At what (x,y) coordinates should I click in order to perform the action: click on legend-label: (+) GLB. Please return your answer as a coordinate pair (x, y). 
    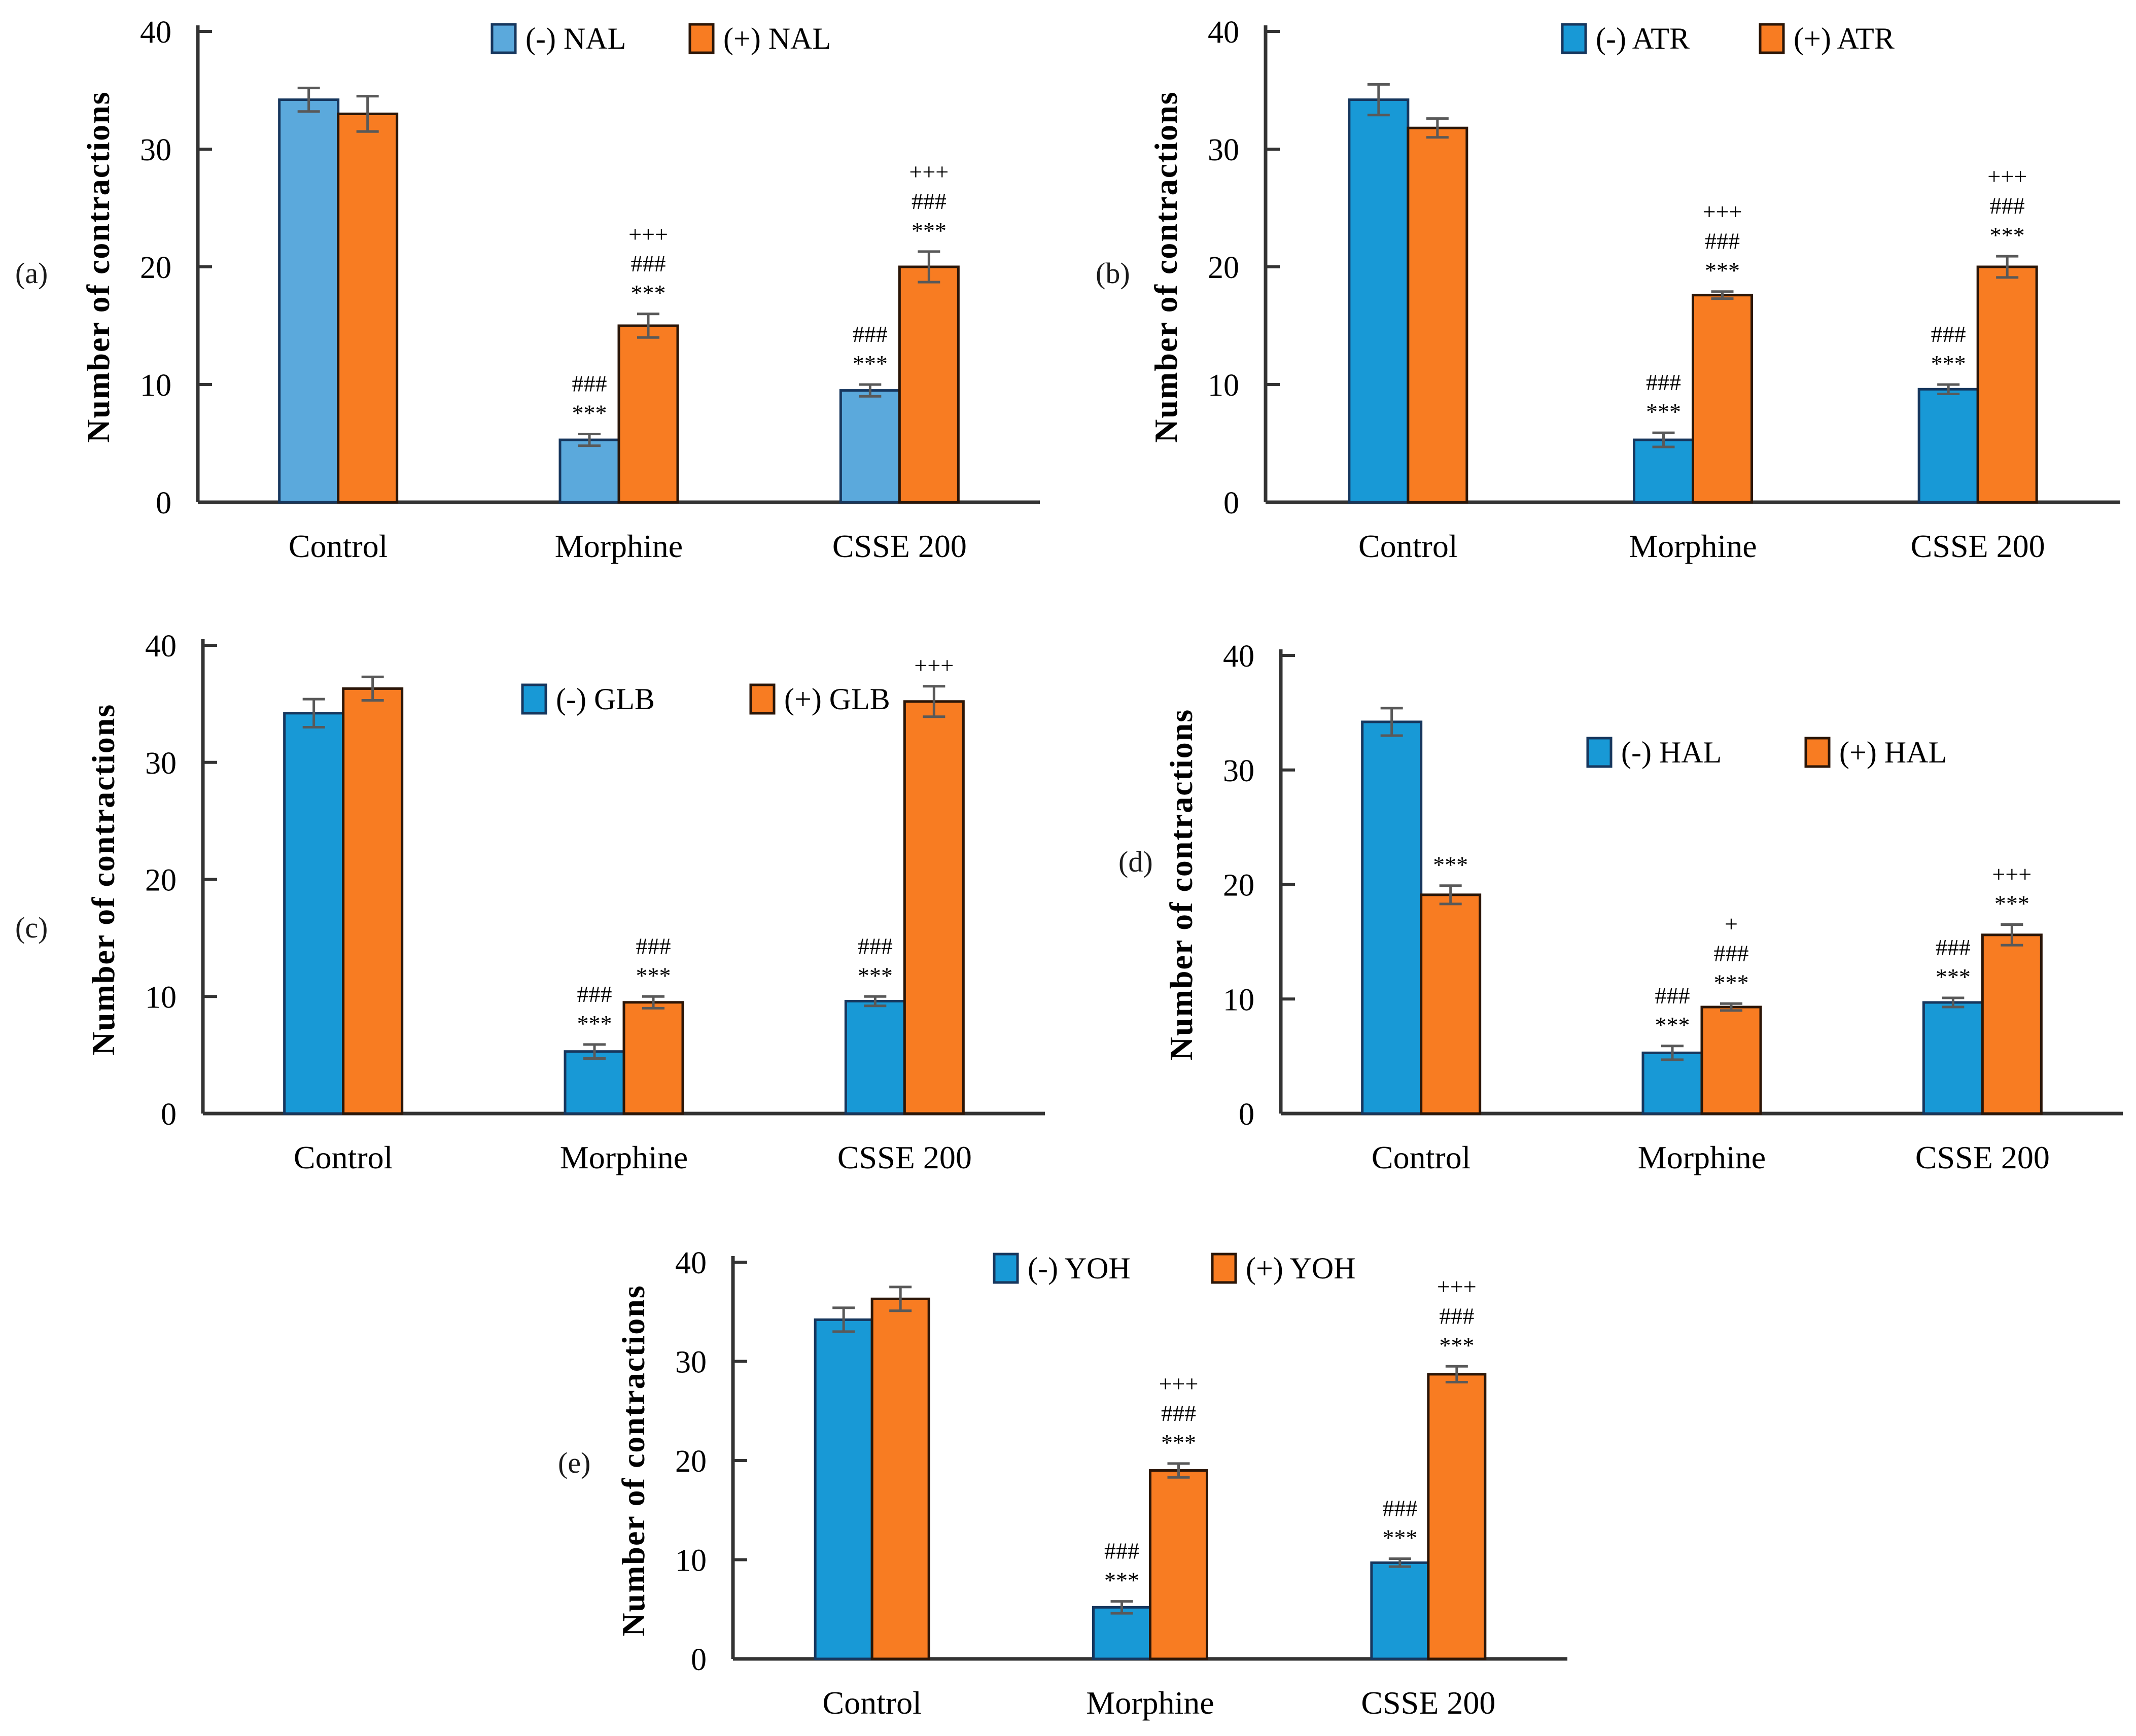
    Looking at the image, I should click on (837, 699).